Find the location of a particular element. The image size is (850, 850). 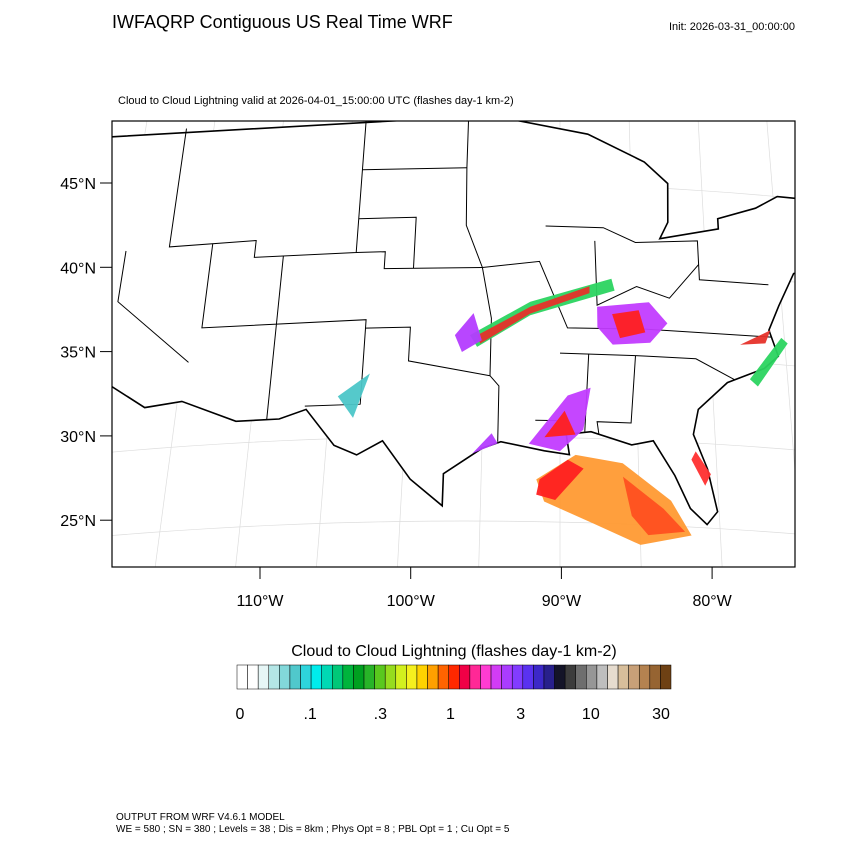

lat-label: 35°N is located at coordinates (78, 353).